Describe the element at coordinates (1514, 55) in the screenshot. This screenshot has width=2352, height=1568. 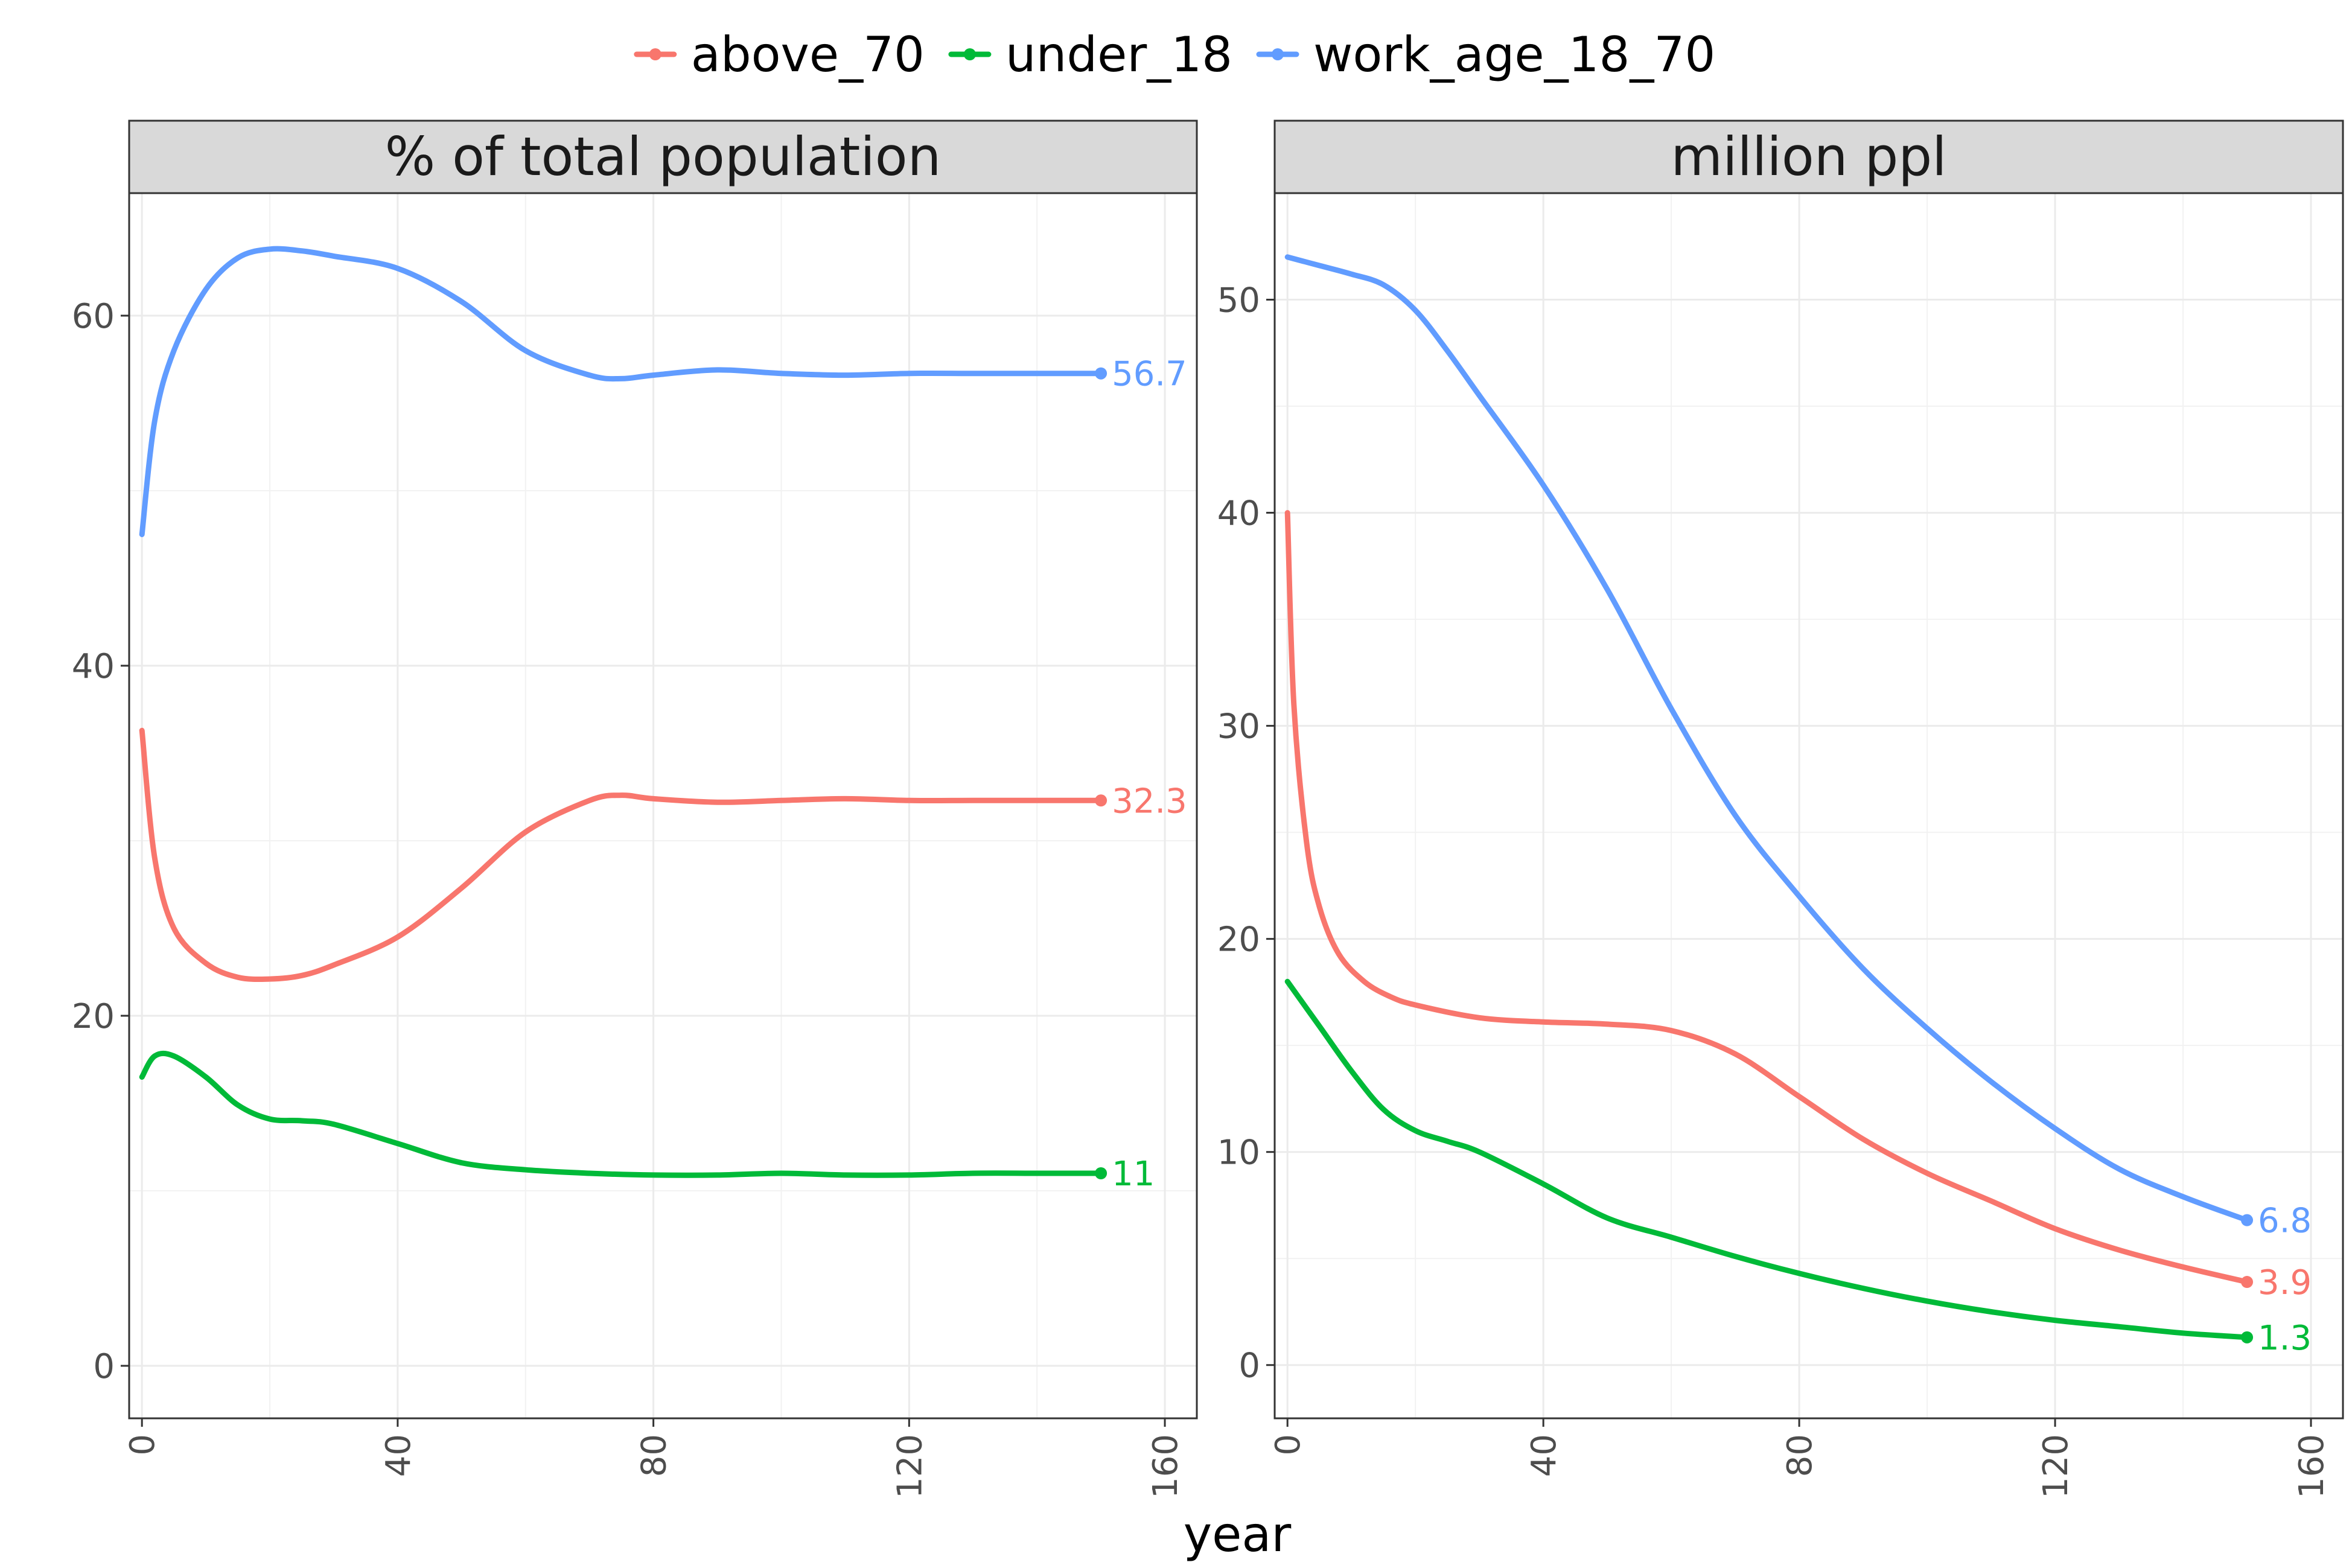
I see `legend-label-work-age-18-70: work_age_18_70` at that location.